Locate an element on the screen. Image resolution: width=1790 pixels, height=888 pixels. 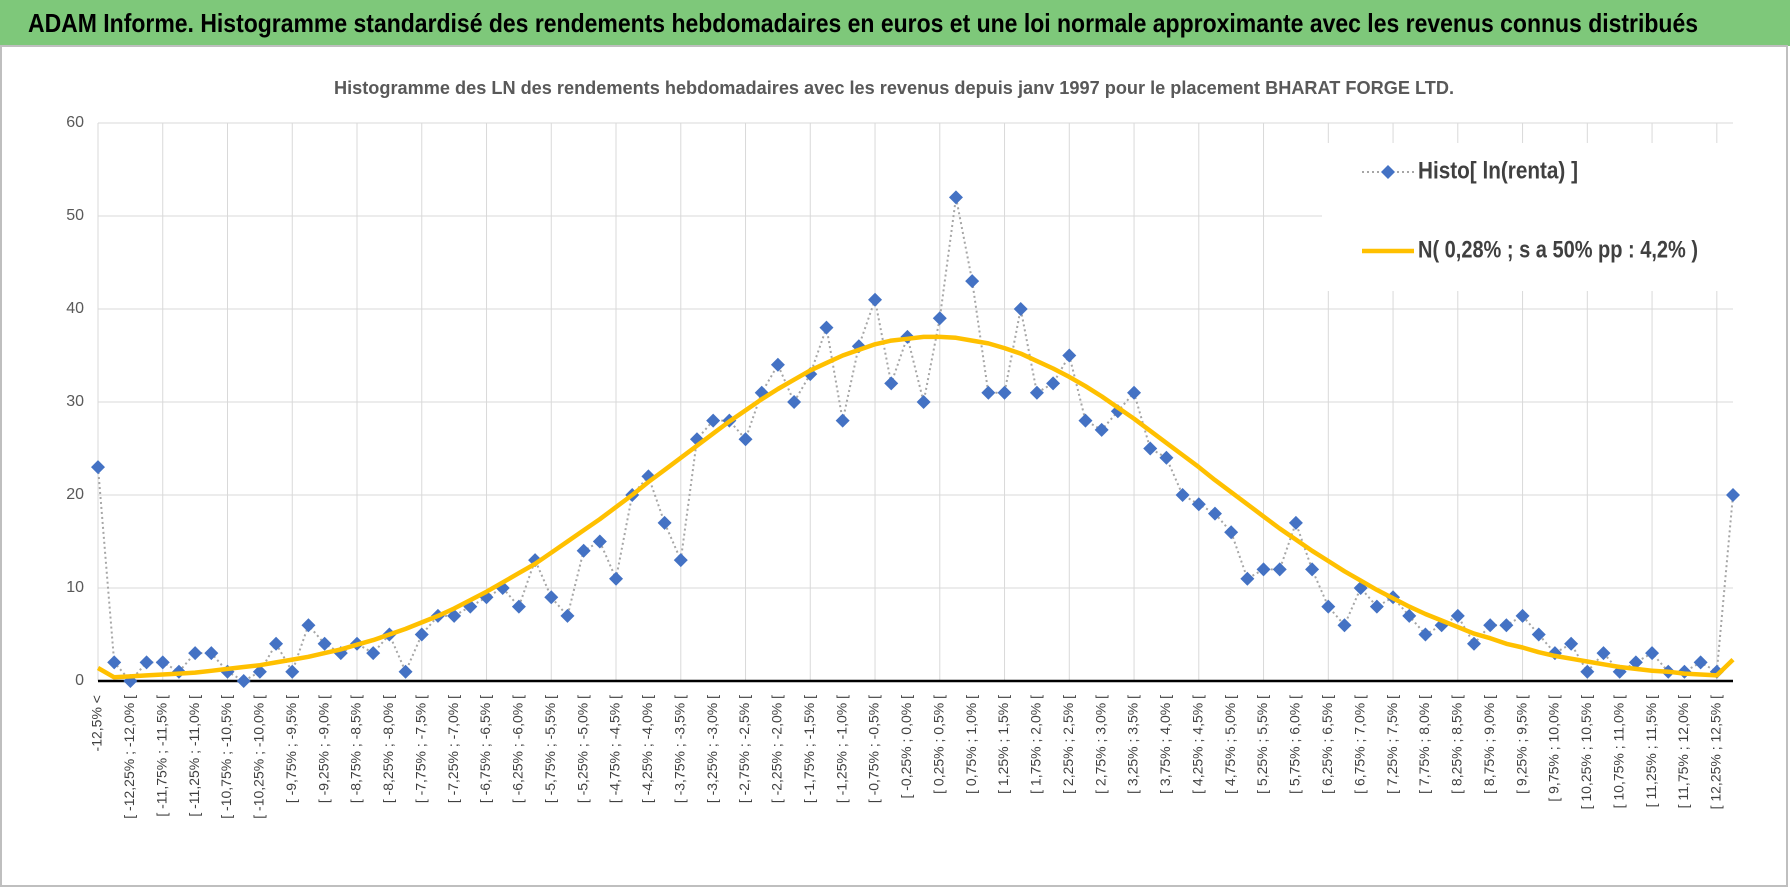
x-tick-label: [ 2,75% ; 3,0% [ is located at coordinates (1100, 744).